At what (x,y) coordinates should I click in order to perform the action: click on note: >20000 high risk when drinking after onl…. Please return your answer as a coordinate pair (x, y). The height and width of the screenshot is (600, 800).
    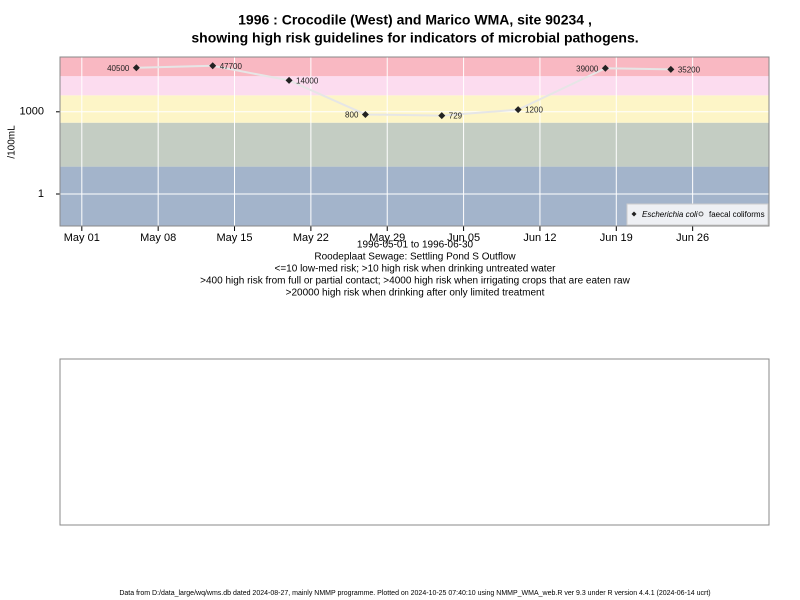
    Looking at the image, I should click on (415, 293).